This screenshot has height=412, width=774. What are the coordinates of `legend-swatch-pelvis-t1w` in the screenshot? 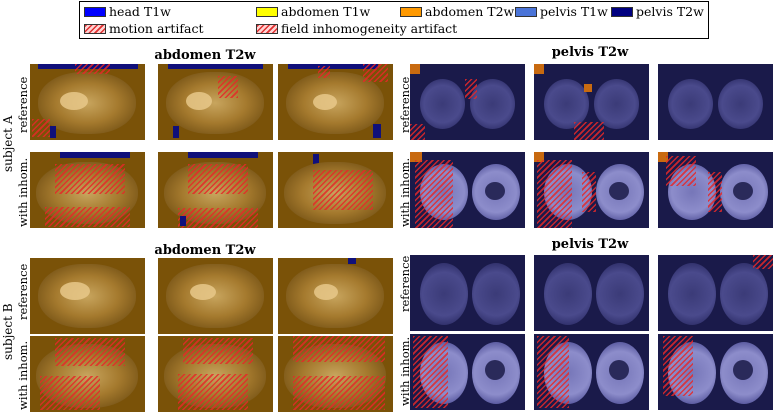 It's located at (526, 11).